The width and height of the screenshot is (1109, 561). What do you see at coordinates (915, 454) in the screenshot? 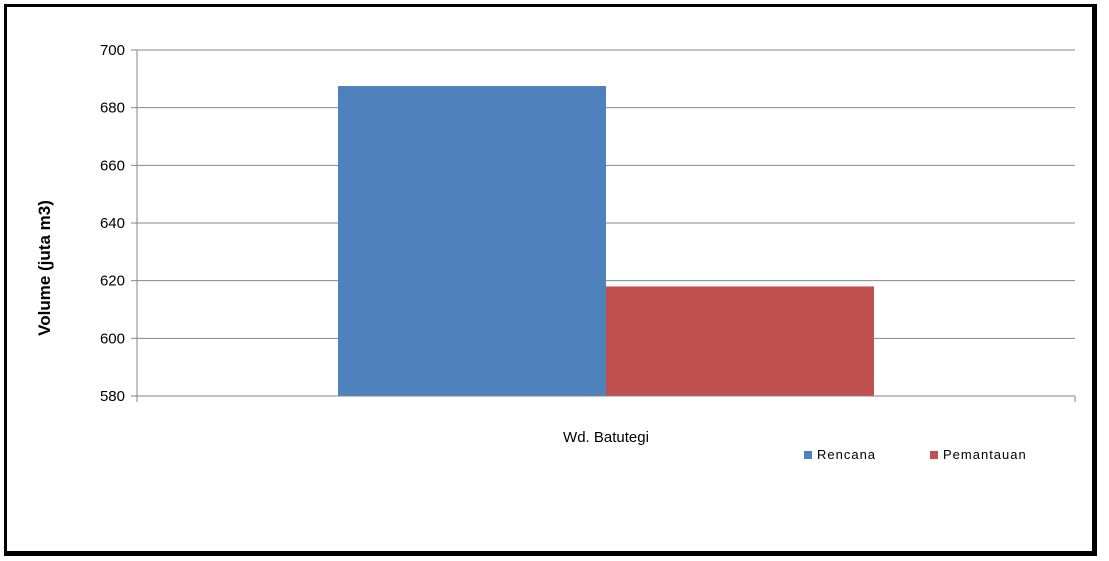
I see `legend: Rencana Pemantauan` at bounding box center [915, 454].